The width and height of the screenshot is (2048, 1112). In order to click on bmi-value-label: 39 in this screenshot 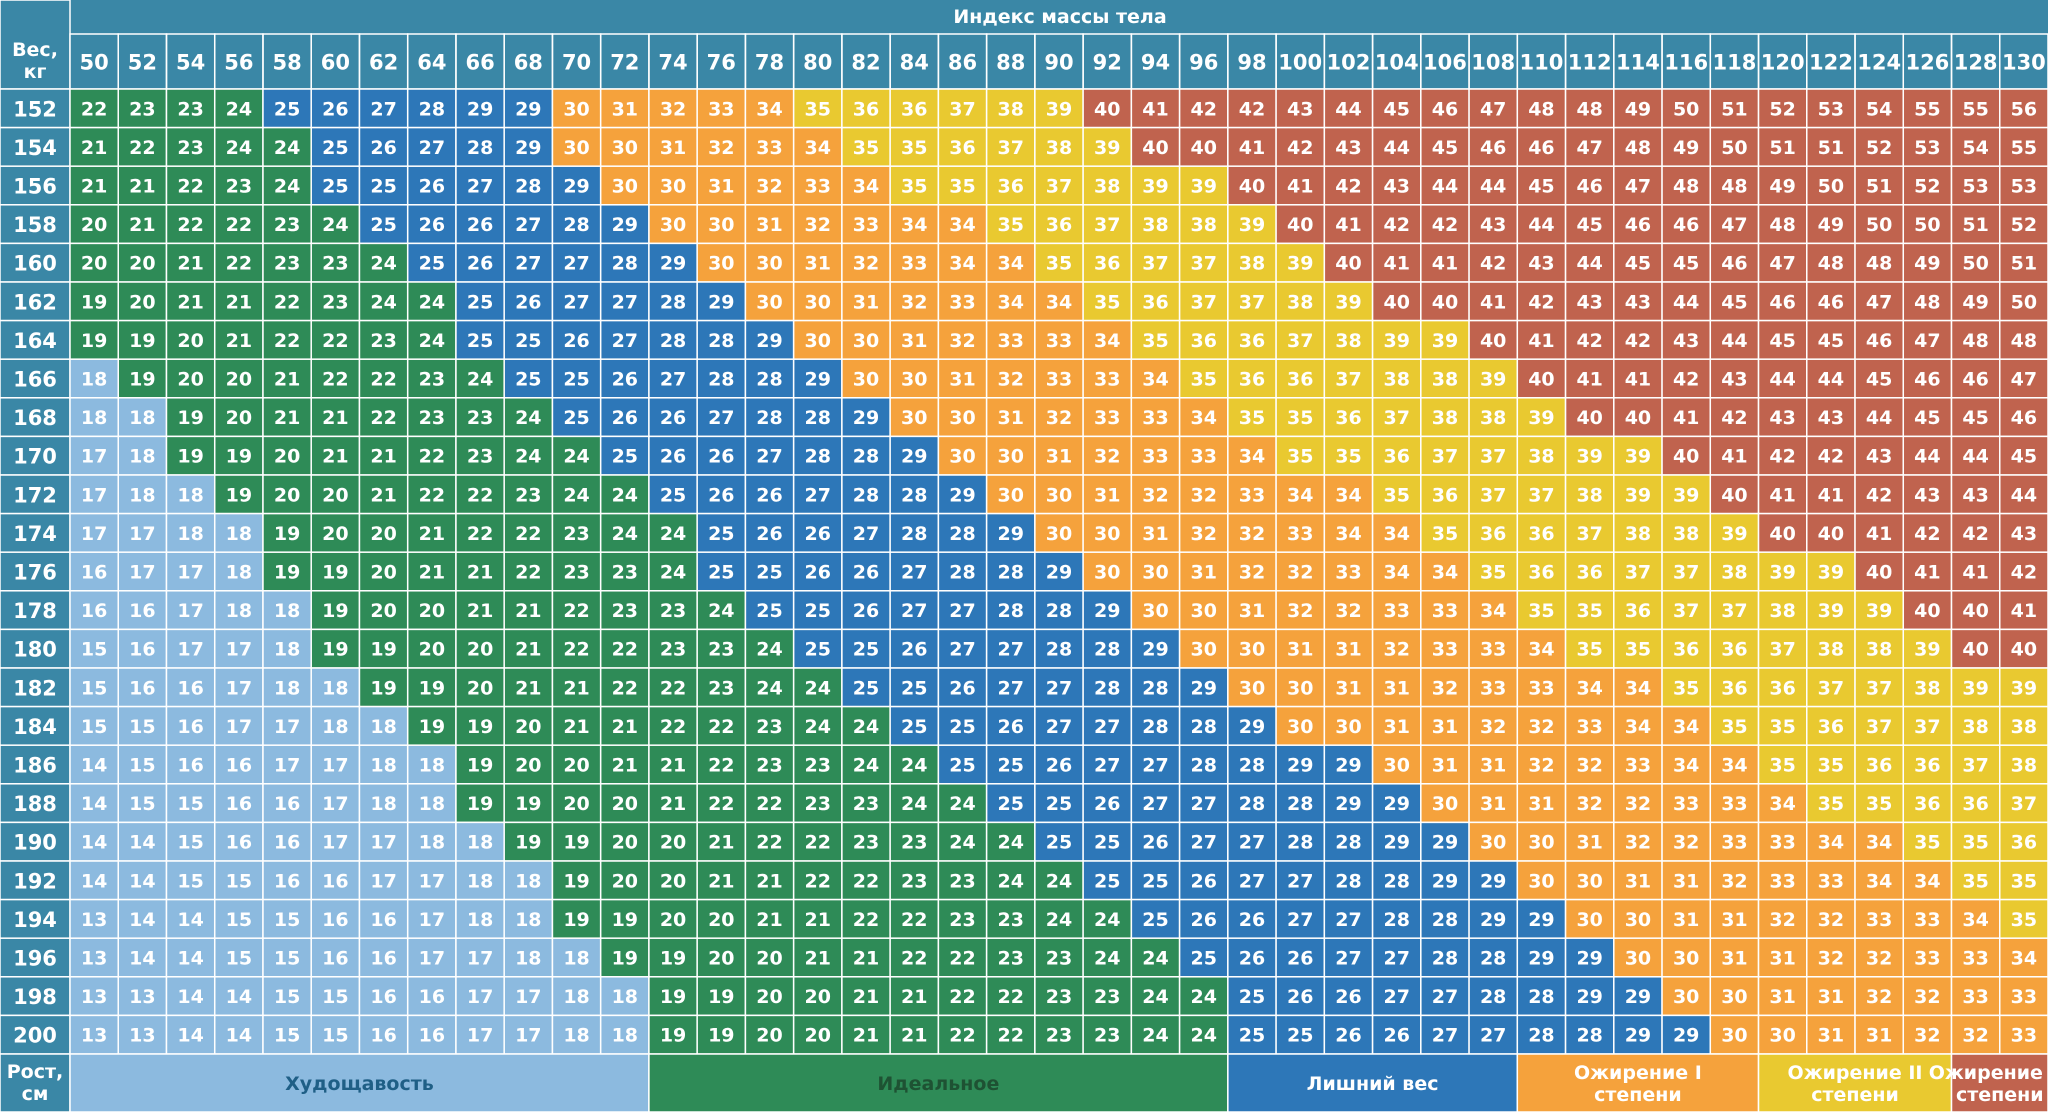, I will do `click(1975, 688)`.